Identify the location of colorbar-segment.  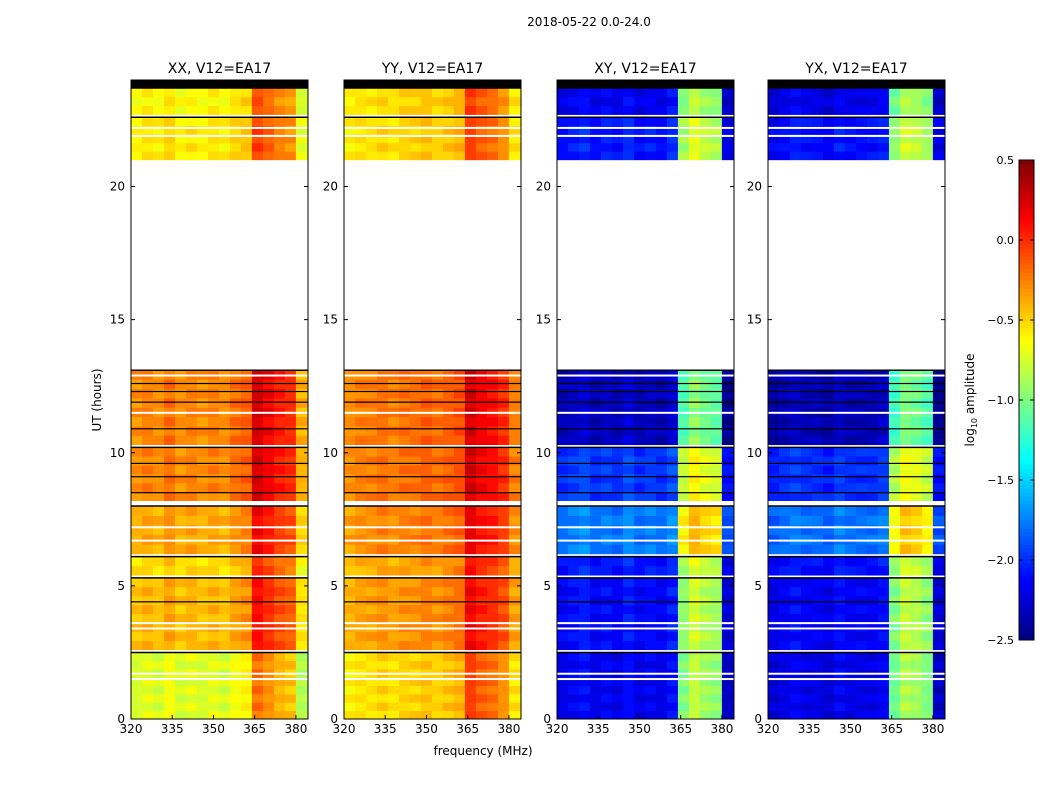
(1026, 610).